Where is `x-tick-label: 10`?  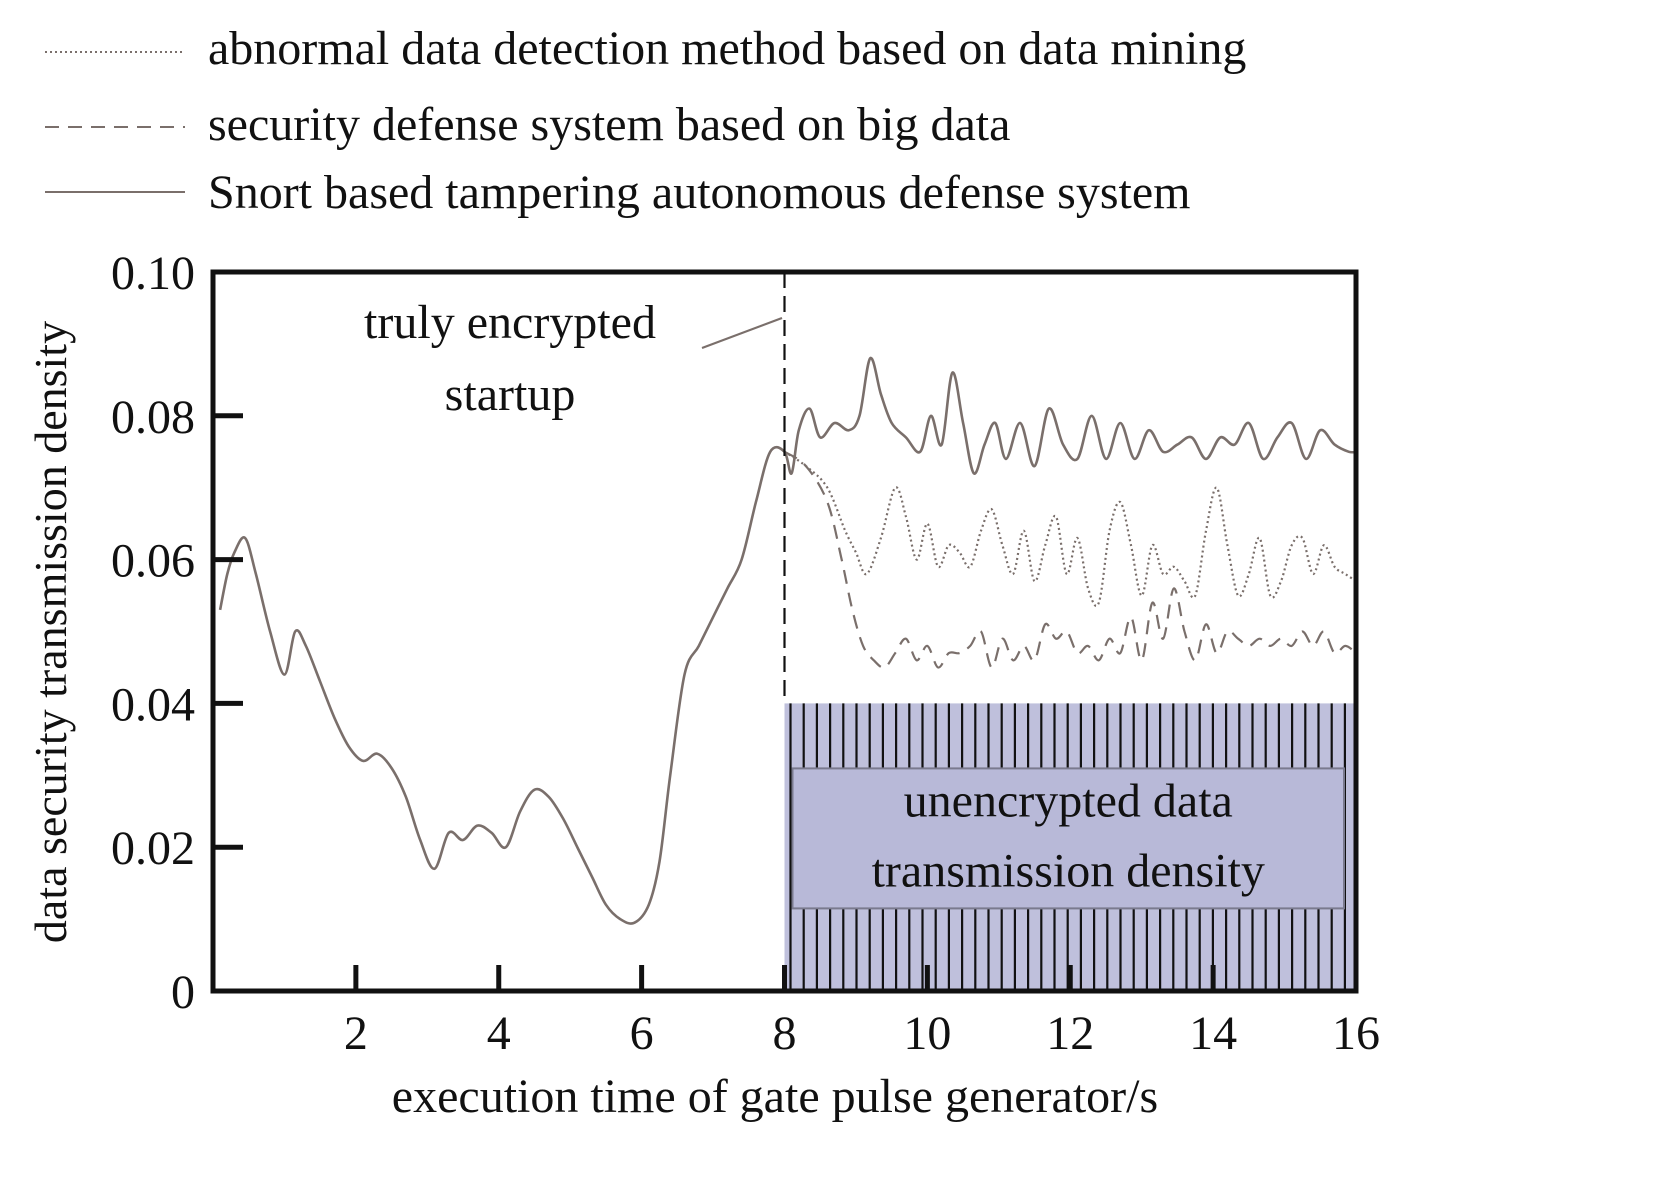 x-tick-label: 10 is located at coordinates (927, 1033).